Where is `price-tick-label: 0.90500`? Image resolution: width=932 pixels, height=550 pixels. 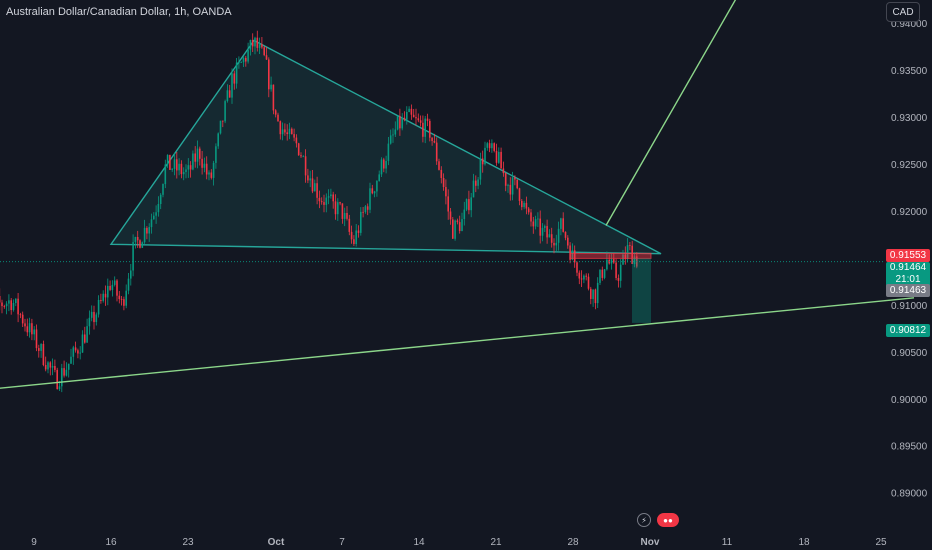 price-tick-label: 0.90500 is located at coordinates (909, 353).